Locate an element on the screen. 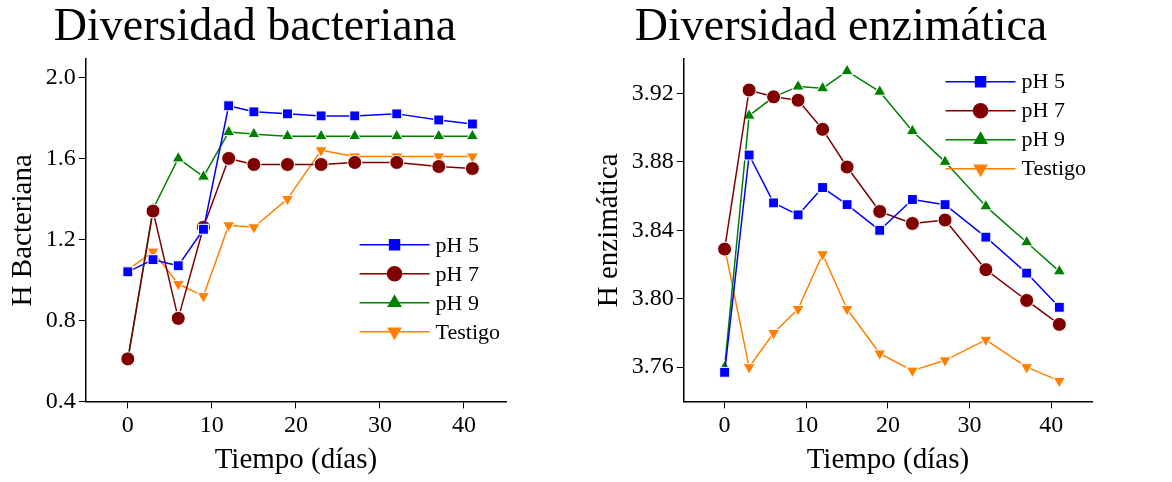 The height and width of the screenshot is (482, 1172). chart-title: Diversidad enzimática is located at coordinates (841, 25).